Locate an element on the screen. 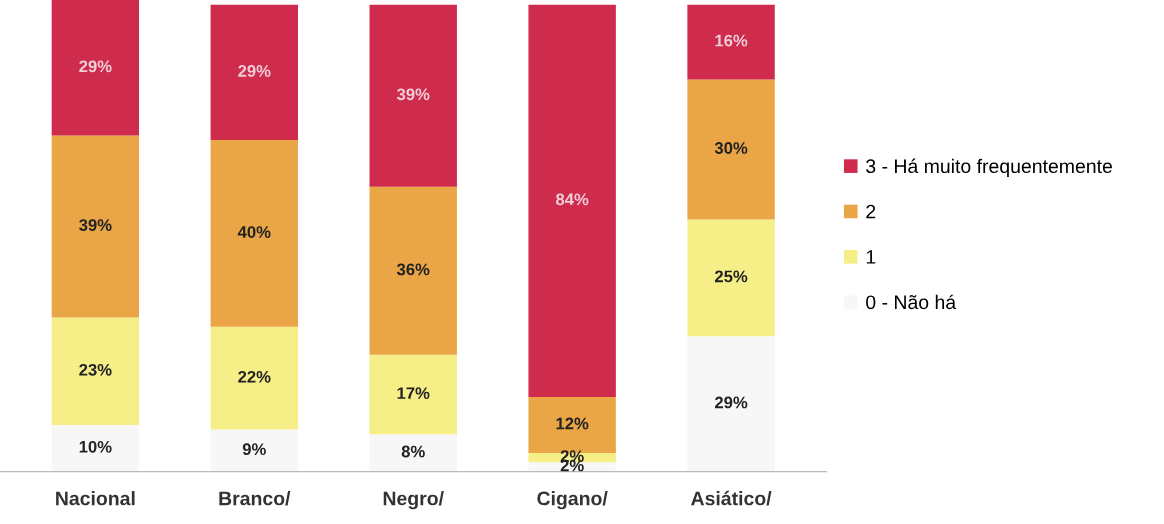 The image size is (1164, 524). legend-label: 2 is located at coordinates (871, 211).